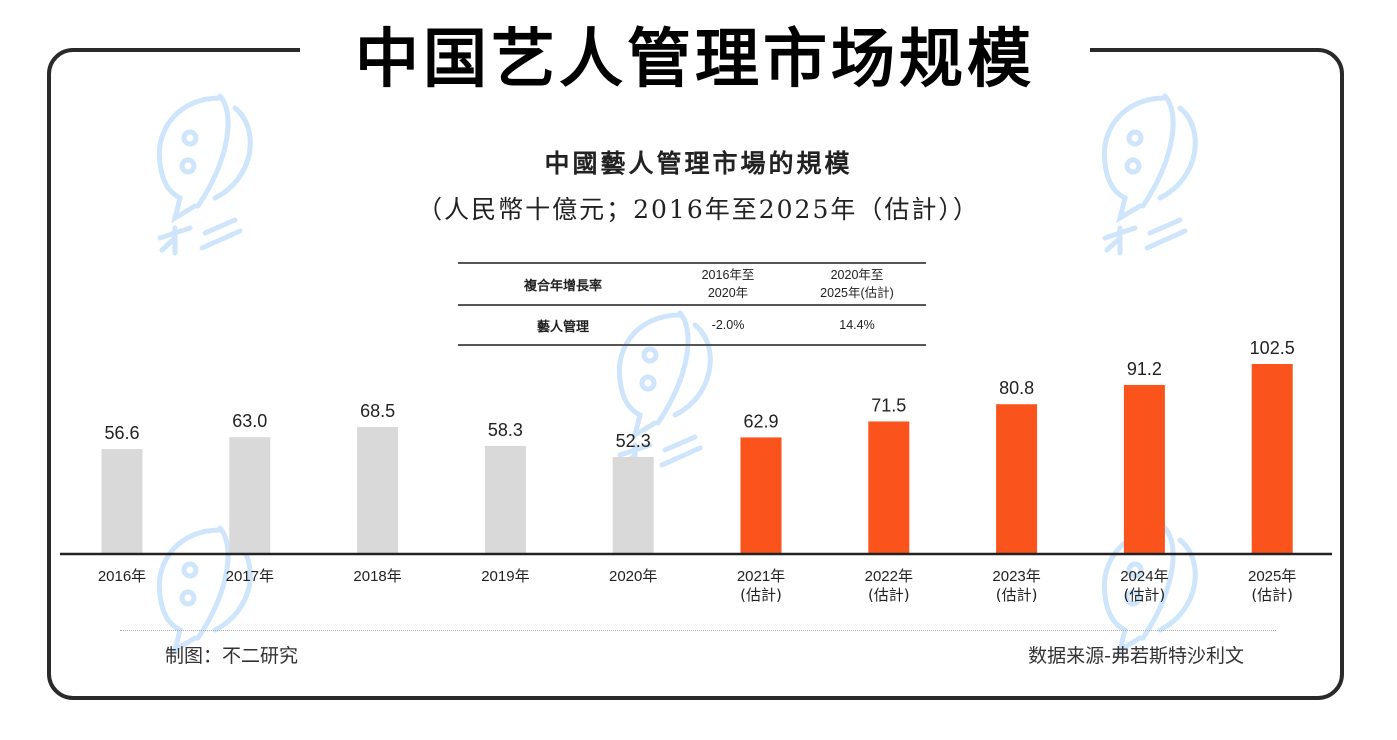 This screenshot has width=1397, height=740. Describe the element at coordinates (562, 327) in the screenshot. I see `row-label: 藝人管理` at that location.